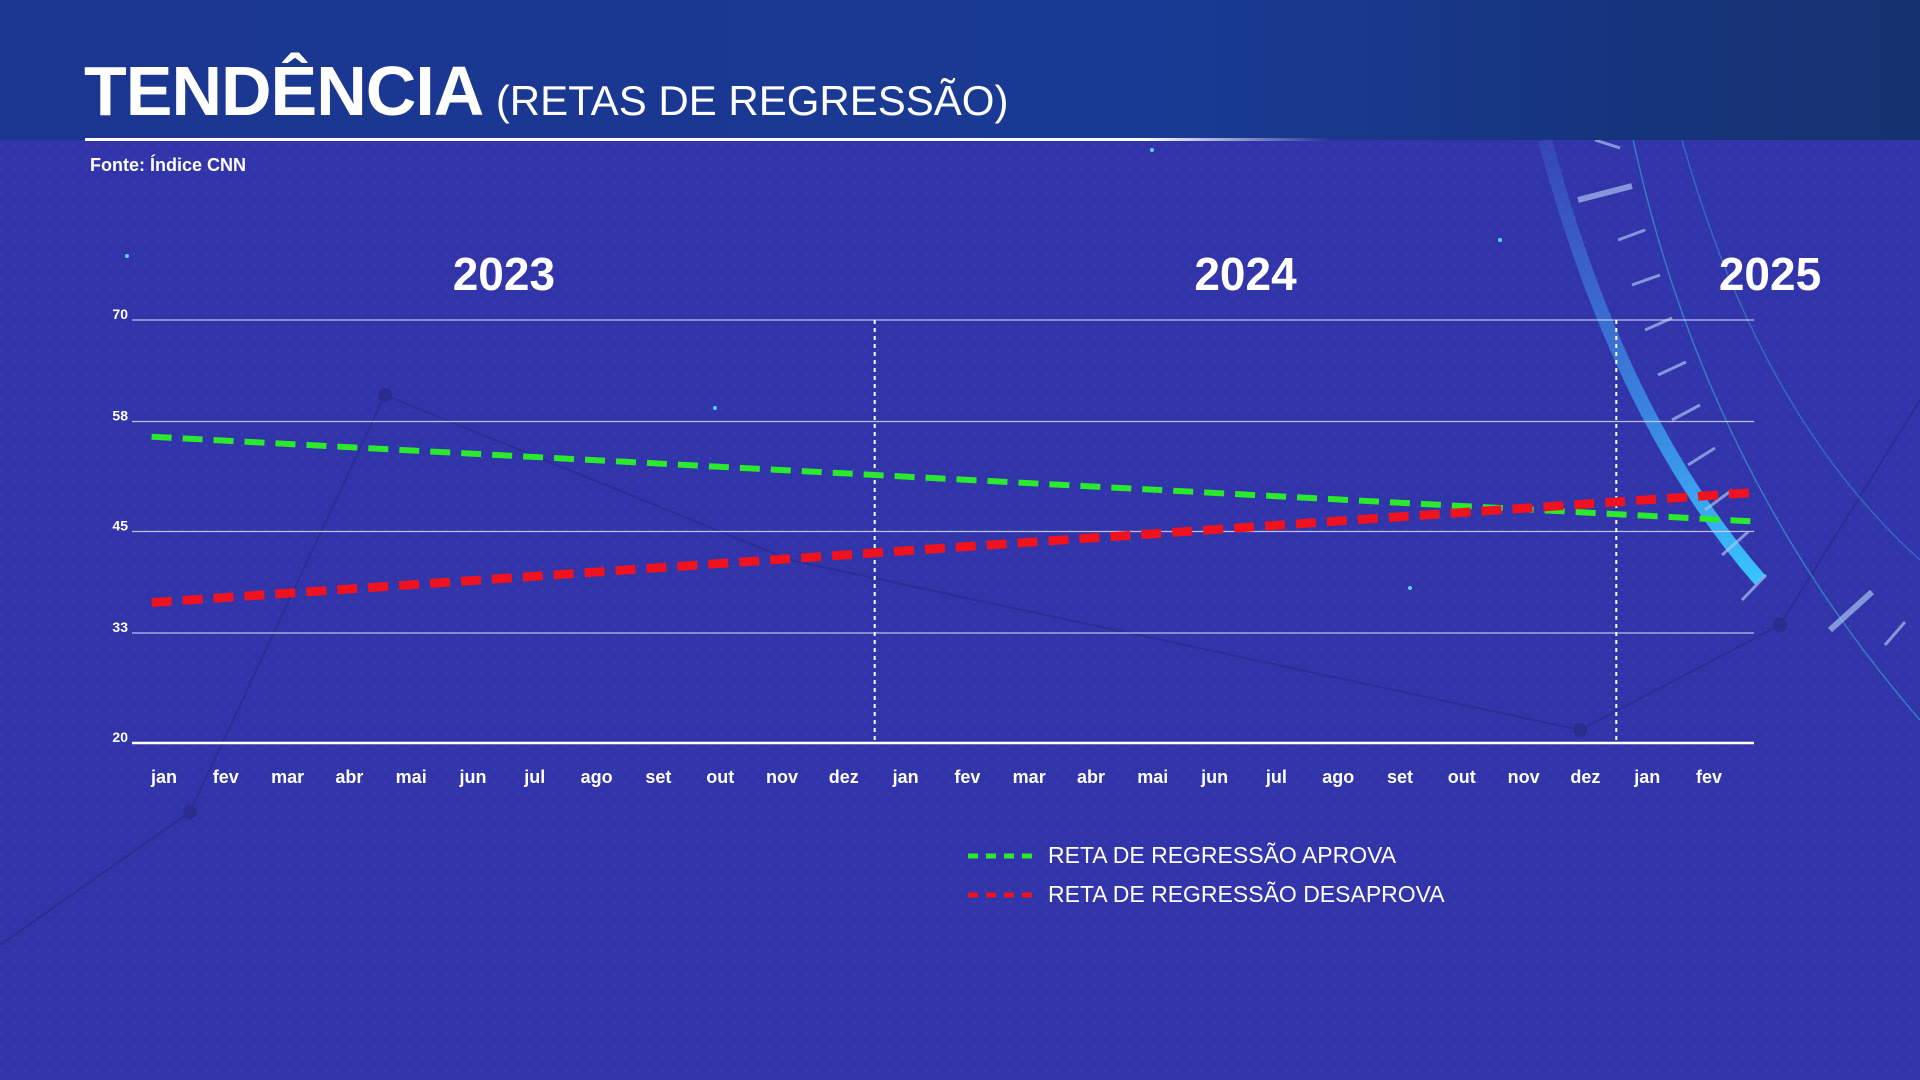 The width and height of the screenshot is (1920, 1080). What do you see at coordinates (707, 139) in the screenshot?
I see `header-rule` at bounding box center [707, 139].